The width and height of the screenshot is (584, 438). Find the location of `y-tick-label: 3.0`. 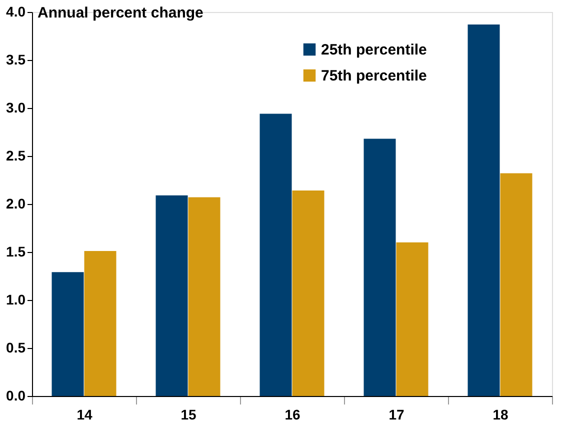

y-tick-label: 3.0 is located at coordinates (16, 108).